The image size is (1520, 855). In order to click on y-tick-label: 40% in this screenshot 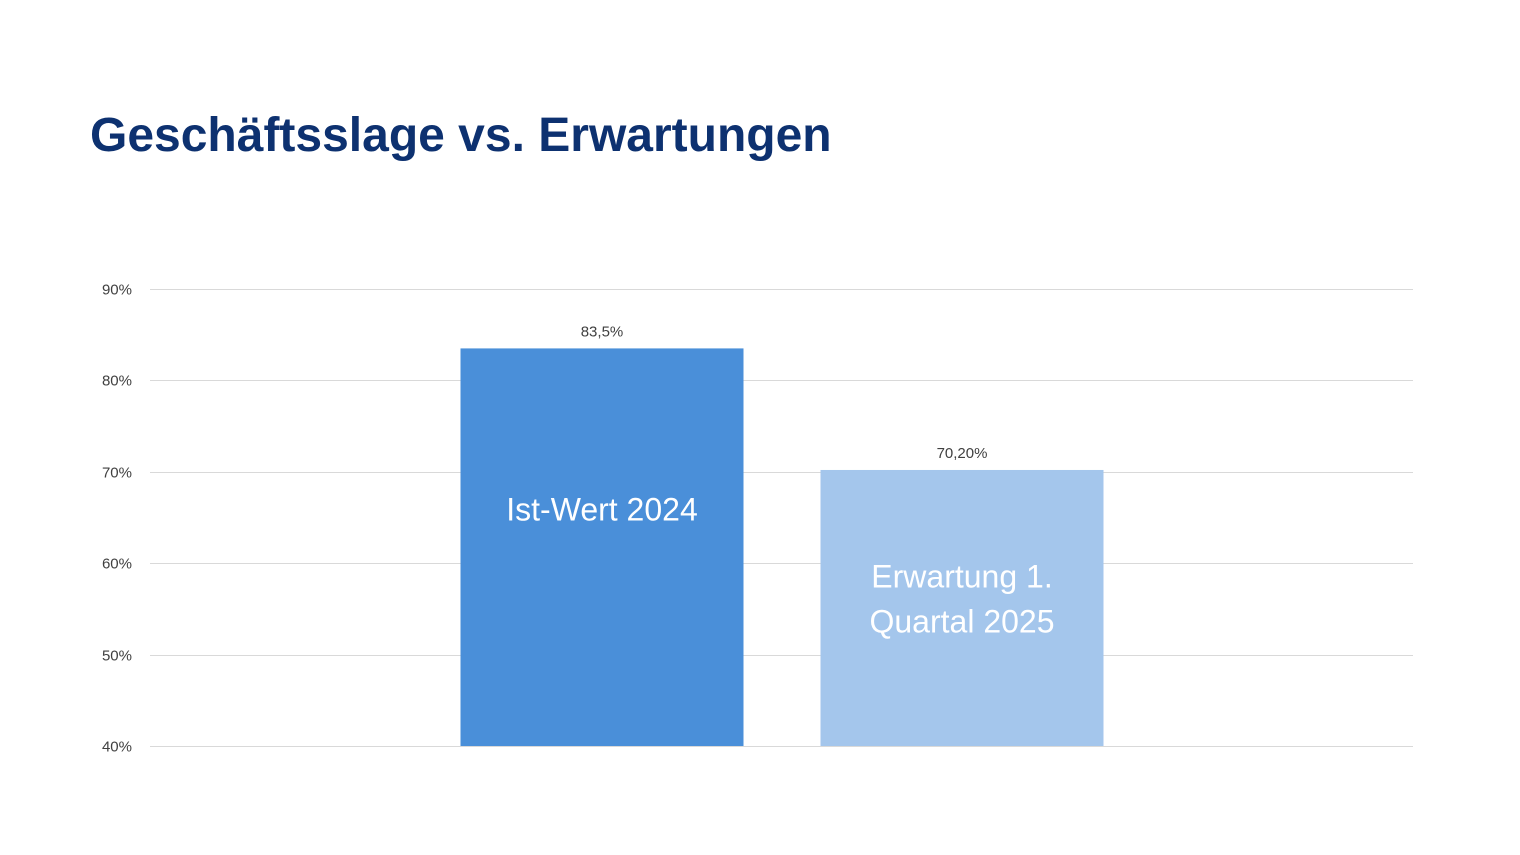, I will do `click(117, 747)`.